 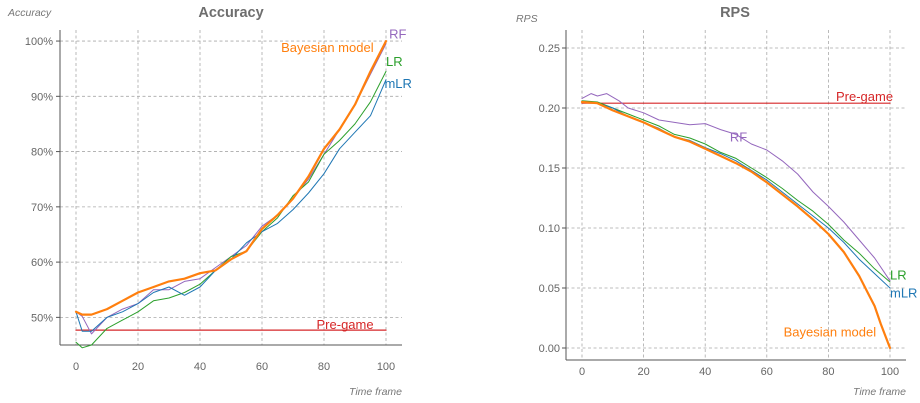 What do you see at coordinates (549, 169) in the screenshot?
I see `y-tick-label: 0.15` at bounding box center [549, 169].